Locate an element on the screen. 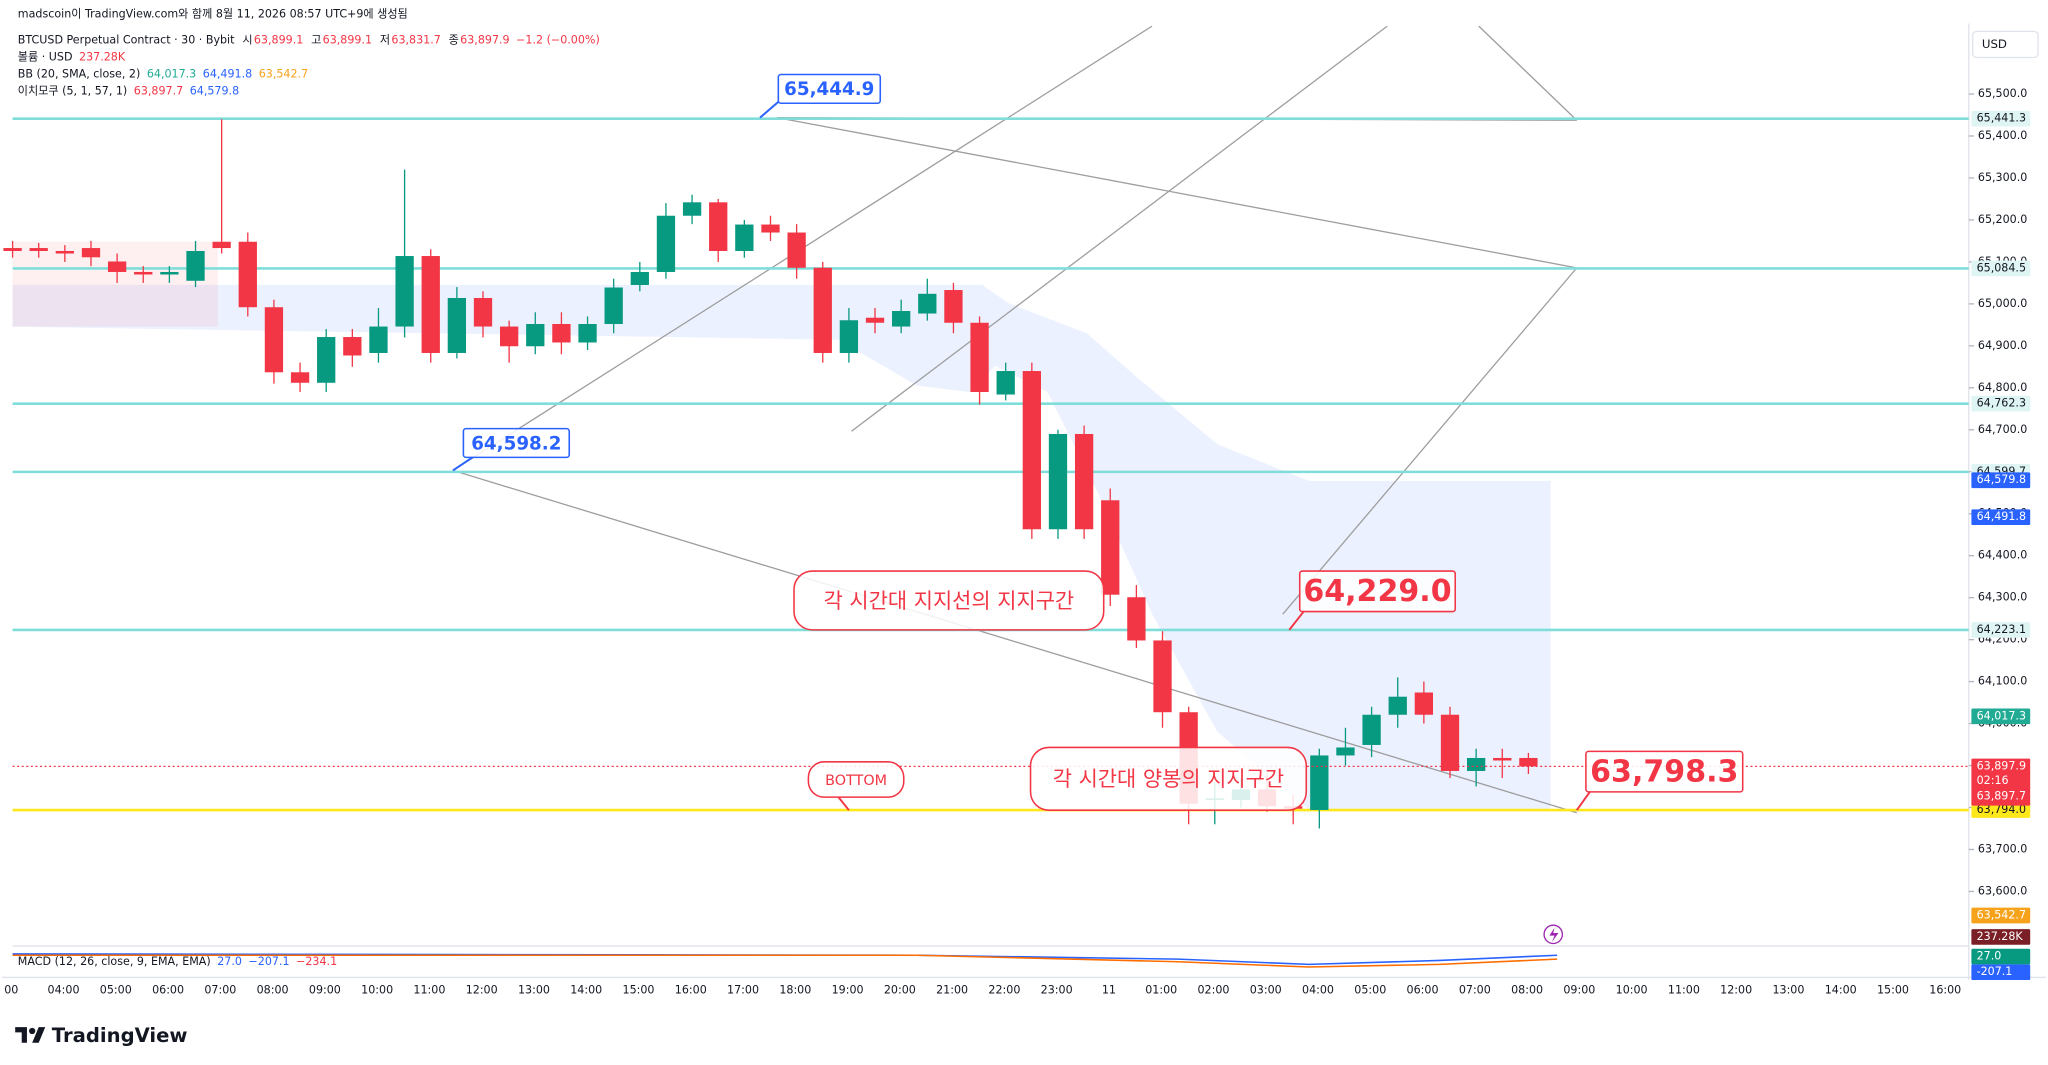 This screenshot has width=2048, height=1065. annotation-text: 65,444.9 is located at coordinates (829, 89).